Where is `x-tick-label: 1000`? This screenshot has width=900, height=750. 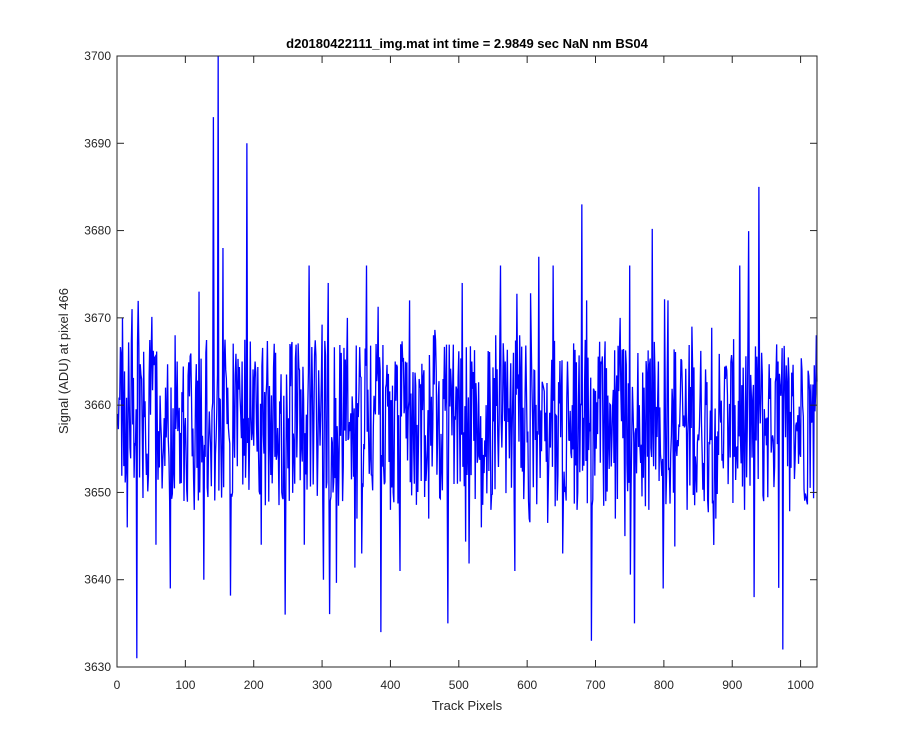
x-tick-label: 1000 is located at coordinates (800, 685).